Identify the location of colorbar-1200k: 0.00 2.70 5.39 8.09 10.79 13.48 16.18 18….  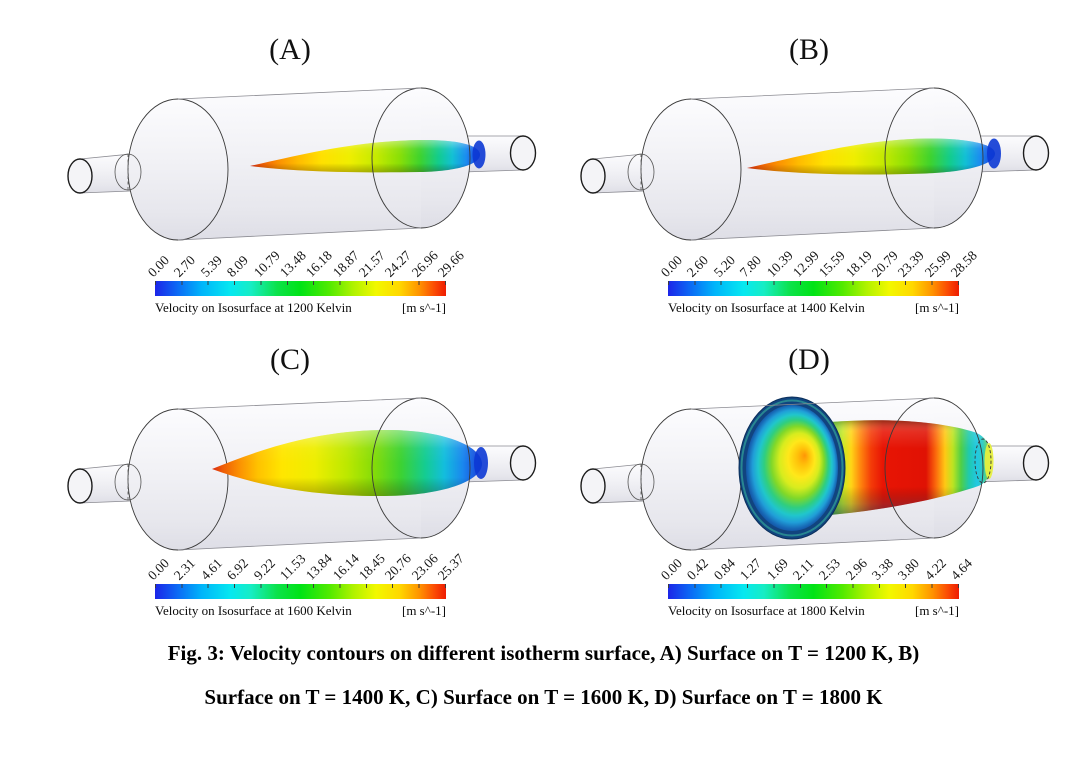
(306, 281).